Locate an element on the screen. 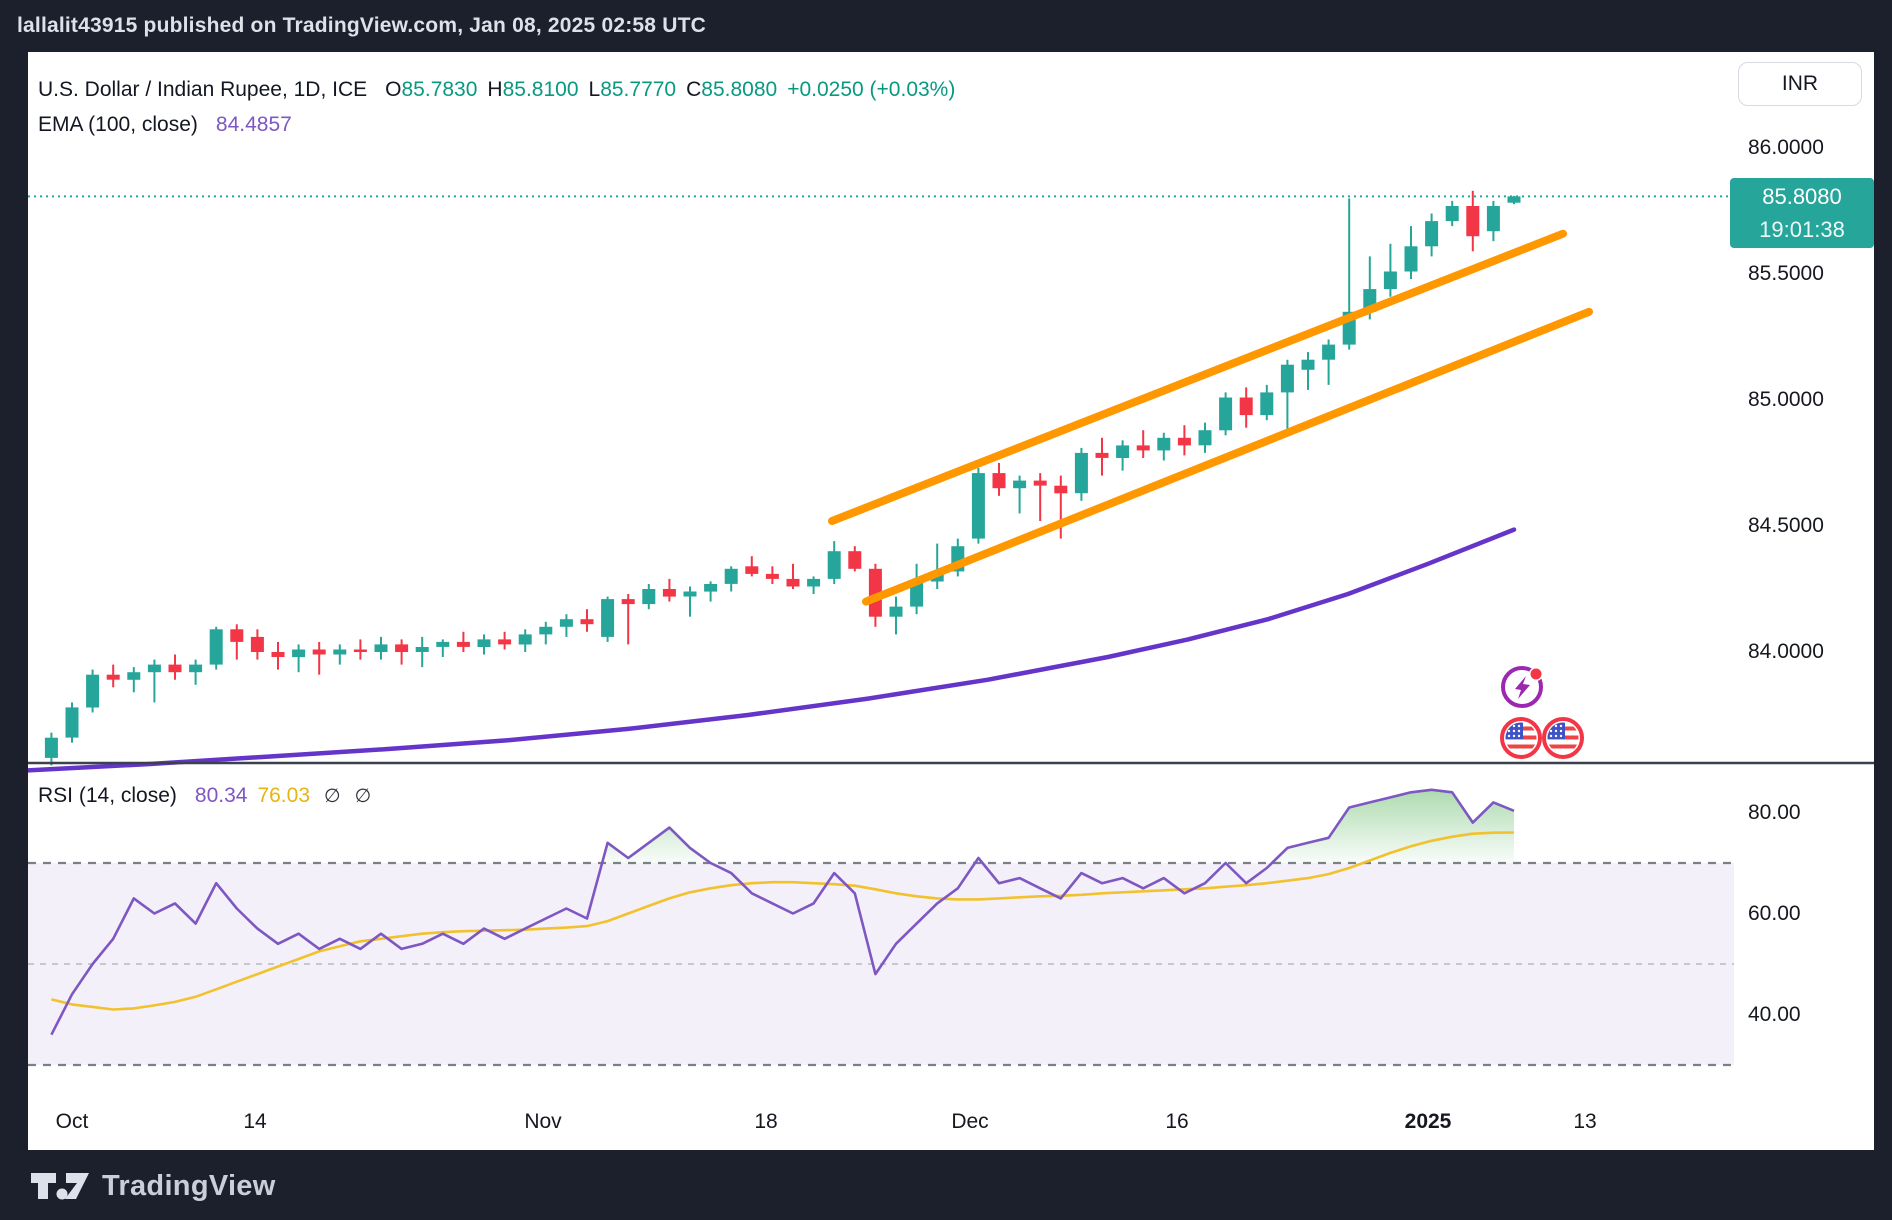 This screenshot has height=1220, width=1892. channel-upper-line is located at coordinates (1197, 377).